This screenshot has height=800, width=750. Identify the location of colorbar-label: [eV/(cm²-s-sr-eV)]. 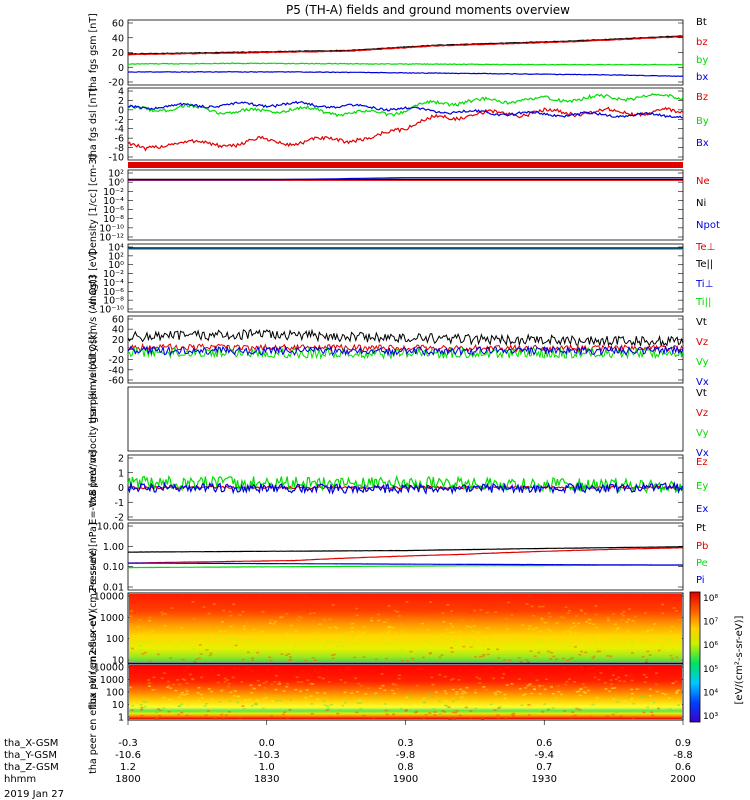
(739, 659).